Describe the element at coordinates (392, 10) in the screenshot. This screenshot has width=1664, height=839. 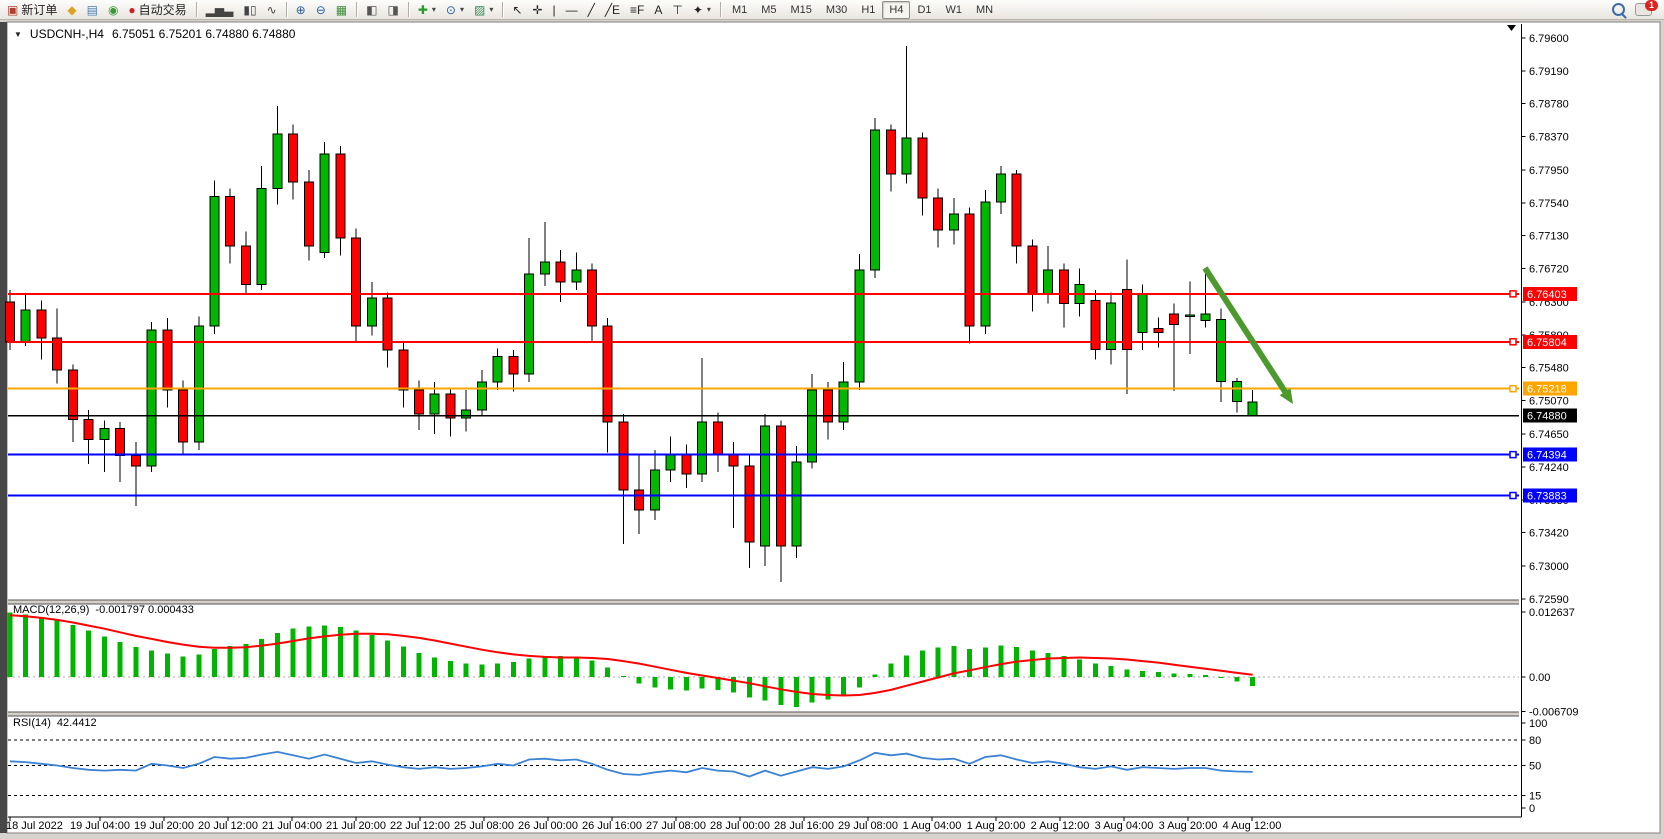
I see `indicator-window-b-button: ◨` at that location.